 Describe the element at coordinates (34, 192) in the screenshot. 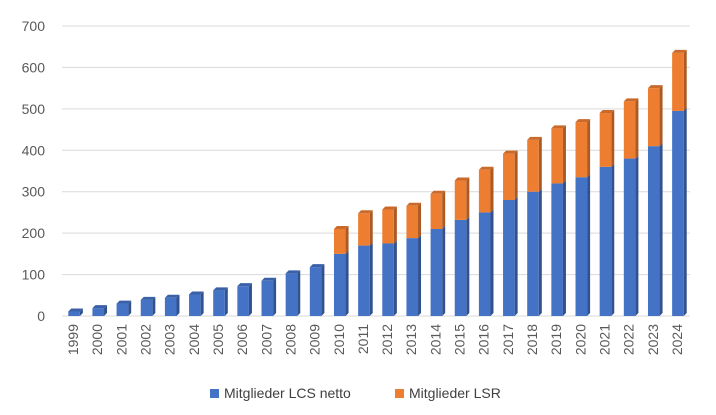

I see `y-tick-label-300: 300` at that location.